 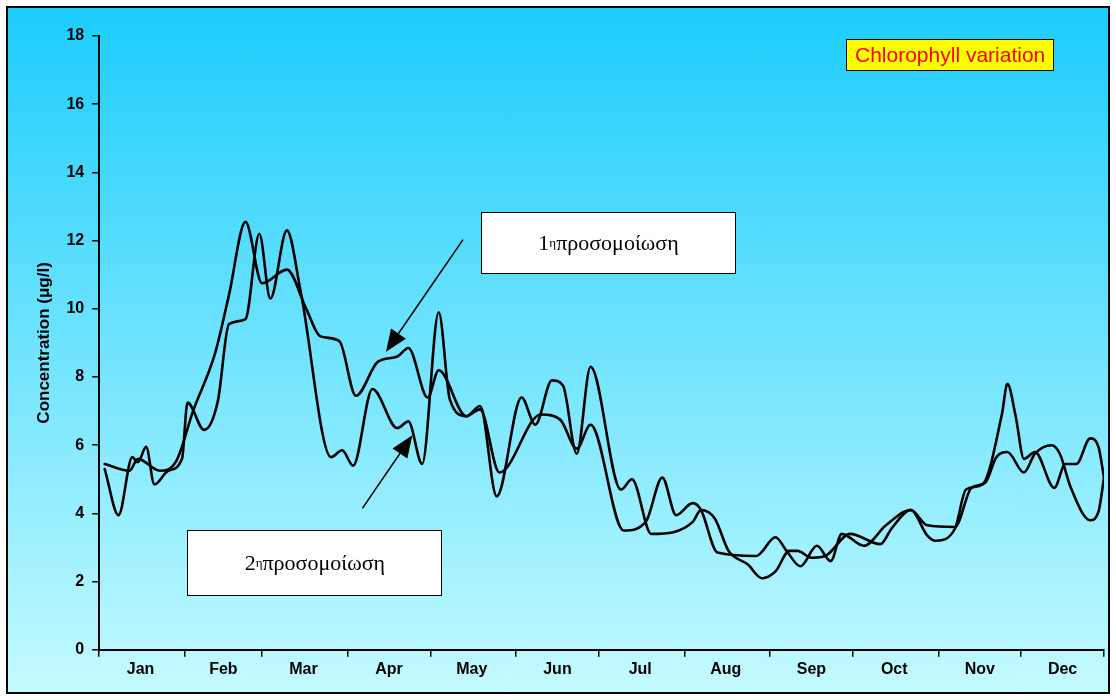 What do you see at coordinates (811, 668) in the screenshot?
I see `x-tick-label: Sep` at bounding box center [811, 668].